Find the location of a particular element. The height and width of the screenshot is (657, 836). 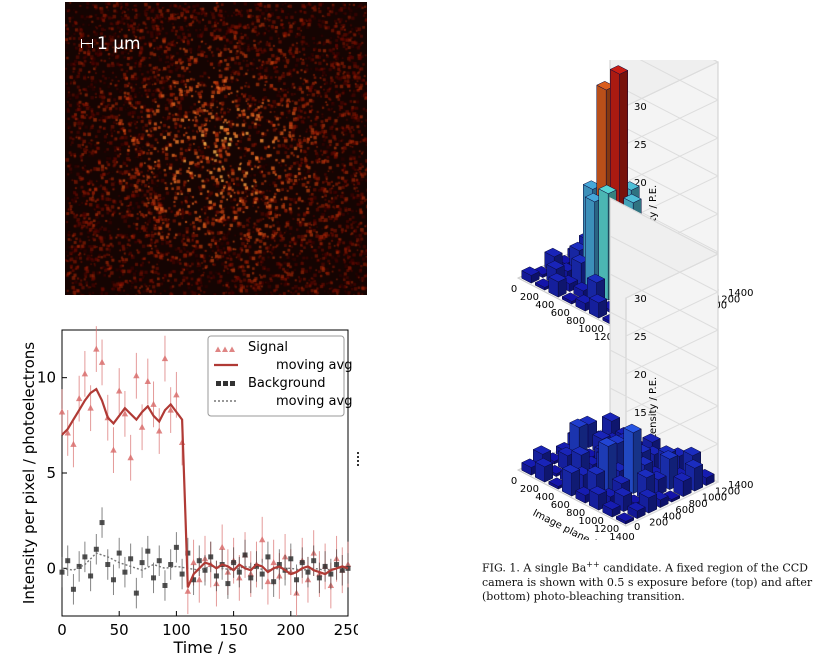

y-tick-label: 5 is located at coordinates (51, 473).